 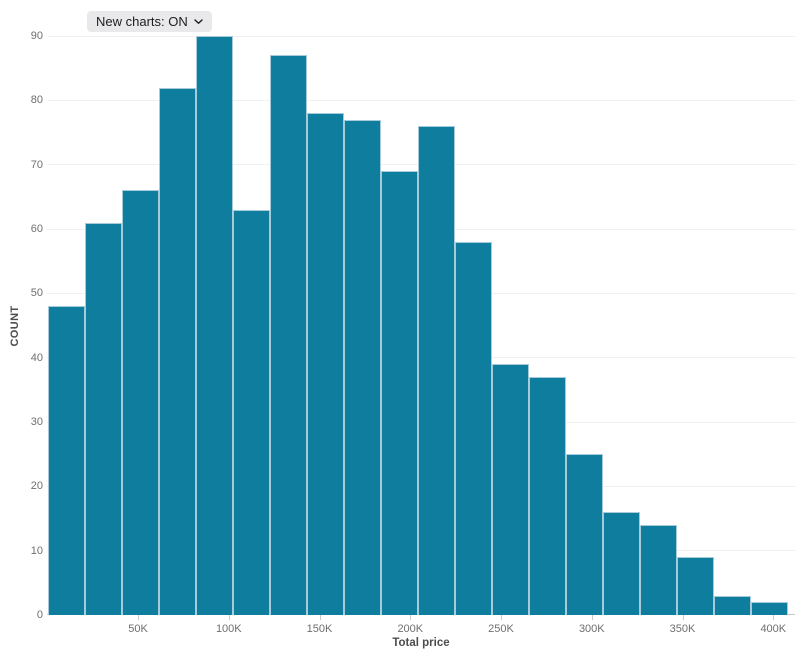 What do you see at coordinates (142, 21) in the screenshot?
I see `new-charts-dropdown-label: New charts: ON` at bounding box center [142, 21].